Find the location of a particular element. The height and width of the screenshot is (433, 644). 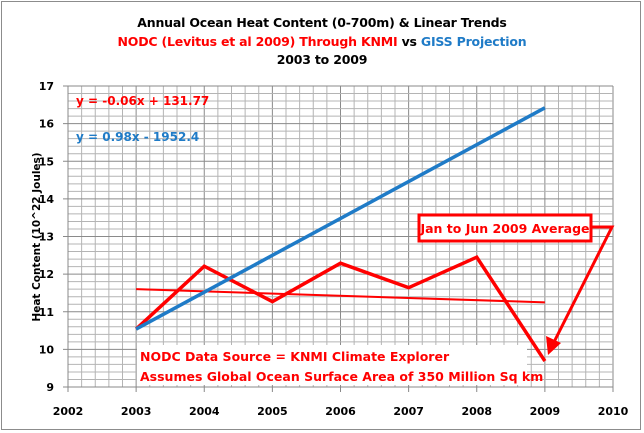

title-vs: vs is located at coordinates (409, 41).